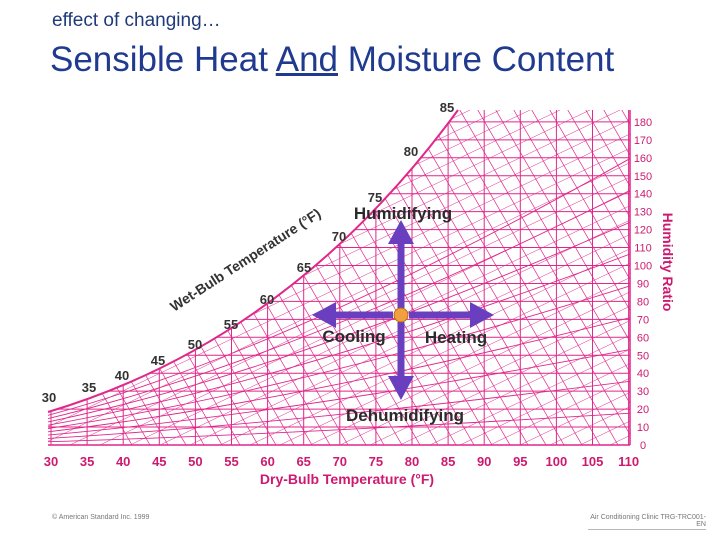 This screenshot has width=720, height=540. What do you see at coordinates (347, 479) in the screenshot?
I see `x-axis-label: Dry-Bulb Temperature (°F)` at bounding box center [347, 479].